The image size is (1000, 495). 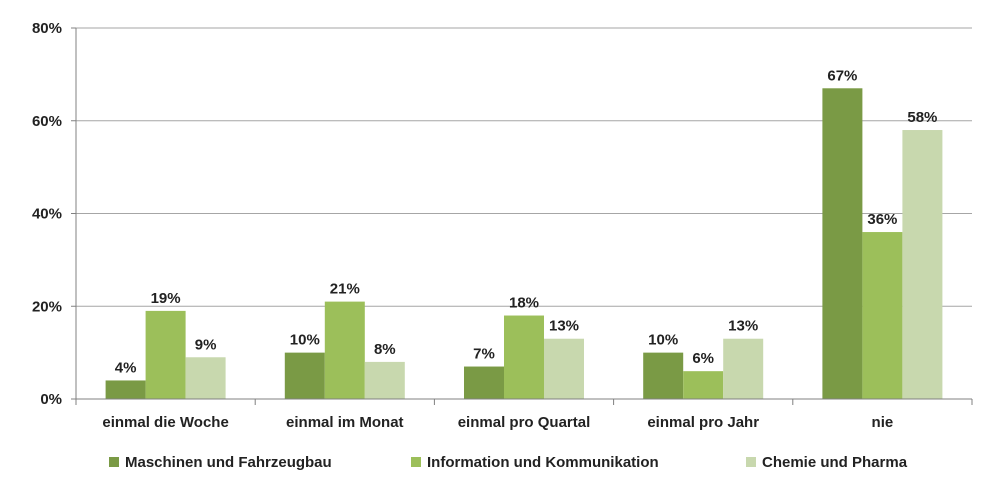 I want to click on data-label: 21%, so click(x=345, y=289).